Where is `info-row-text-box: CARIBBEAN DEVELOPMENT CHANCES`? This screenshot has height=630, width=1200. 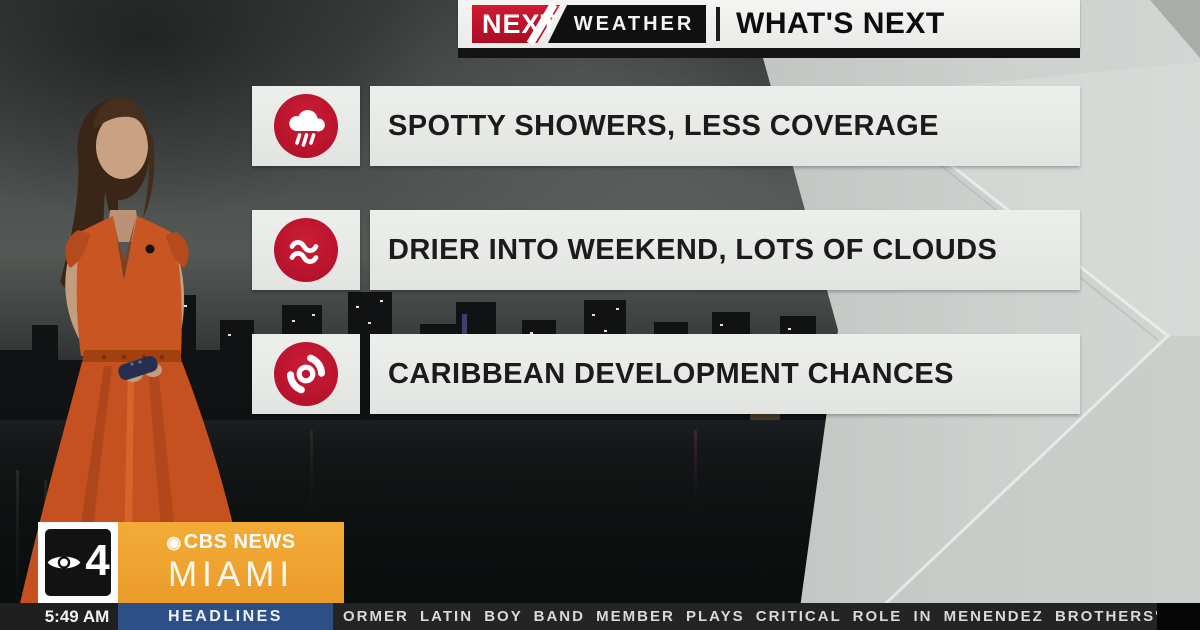
info-row-text-box: CARIBBEAN DEVELOPMENT CHANCES is located at coordinates (725, 374).